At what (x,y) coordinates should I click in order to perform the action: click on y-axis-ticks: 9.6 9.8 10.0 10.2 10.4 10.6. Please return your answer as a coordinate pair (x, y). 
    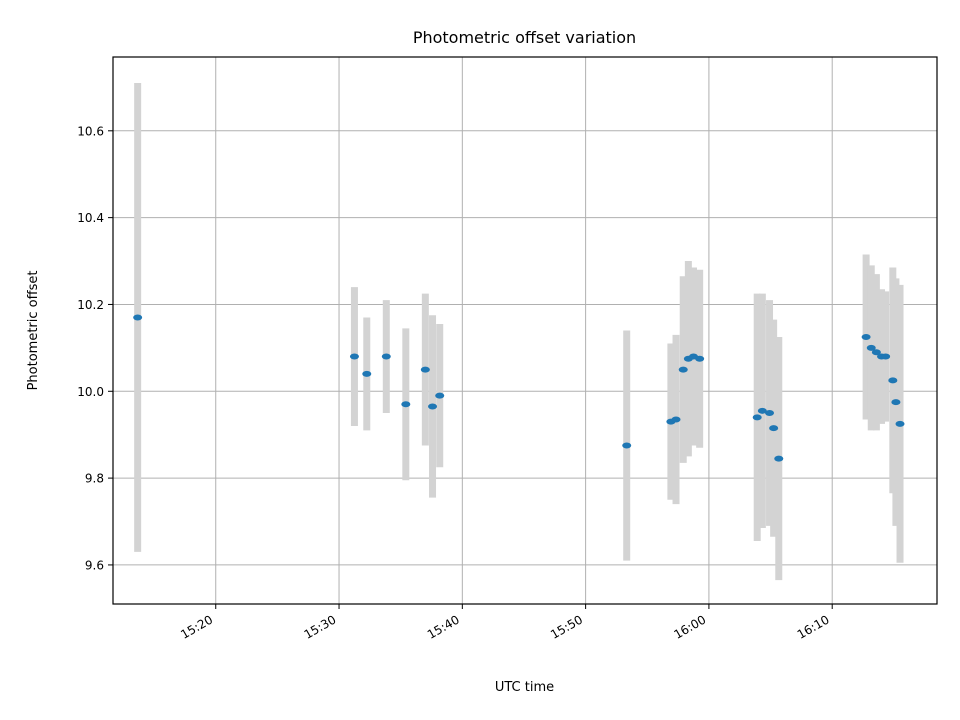
    Looking at the image, I should click on (95, 348).